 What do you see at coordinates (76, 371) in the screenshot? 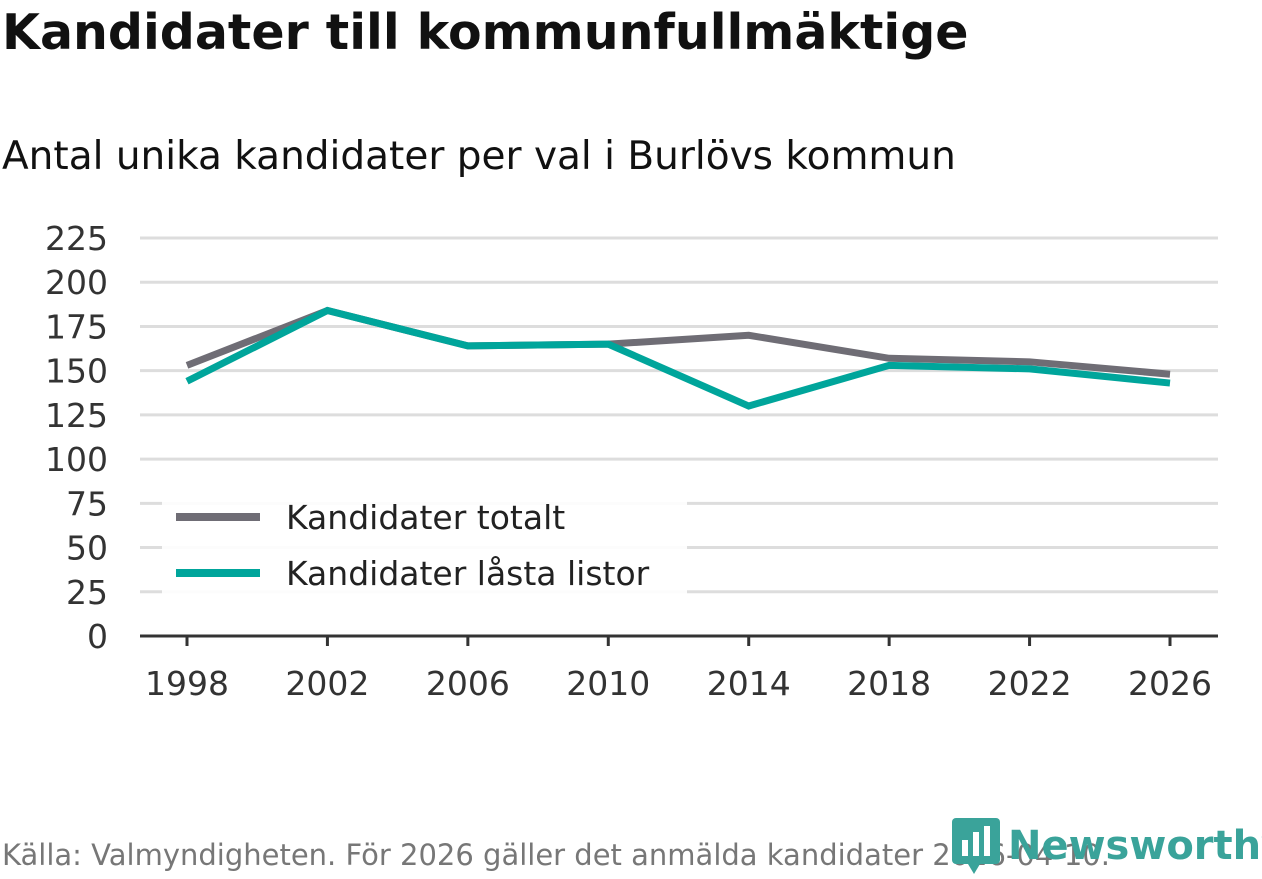
I see `y-tick-label: 150` at bounding box center [76, 371].